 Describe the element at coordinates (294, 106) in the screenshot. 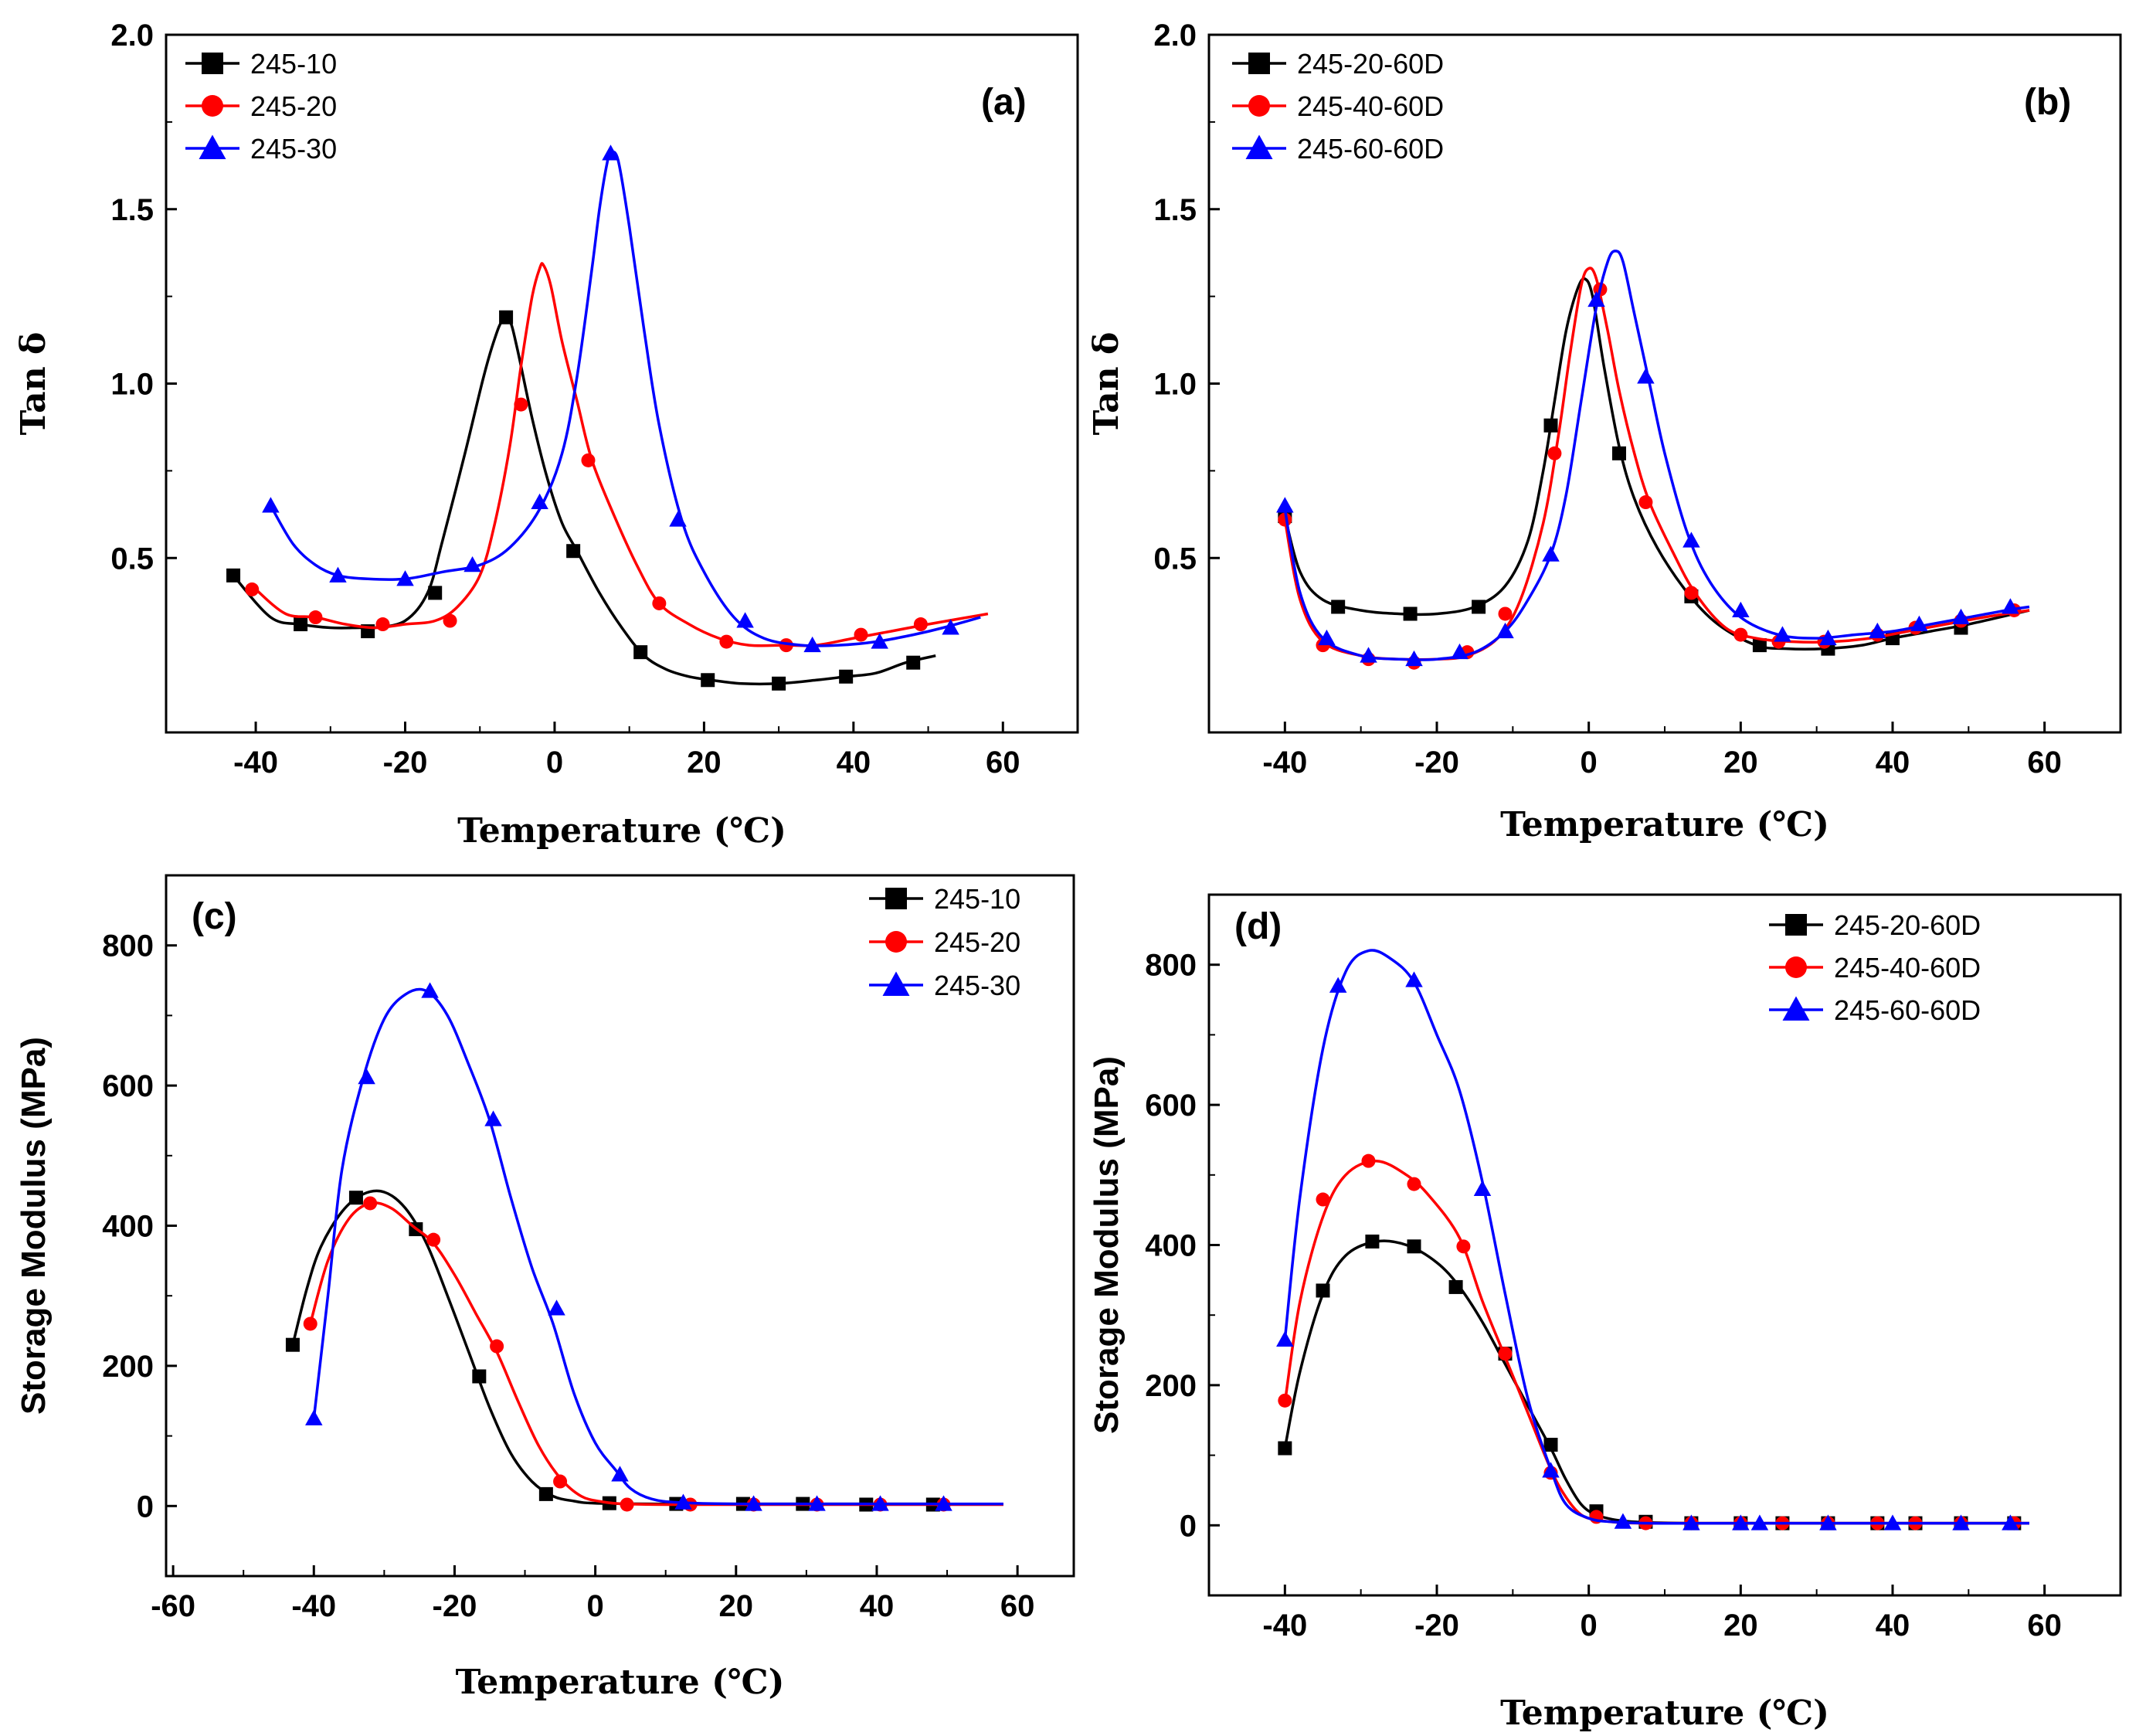

I see `panel-a-legend-entry: 245-20` at that location.